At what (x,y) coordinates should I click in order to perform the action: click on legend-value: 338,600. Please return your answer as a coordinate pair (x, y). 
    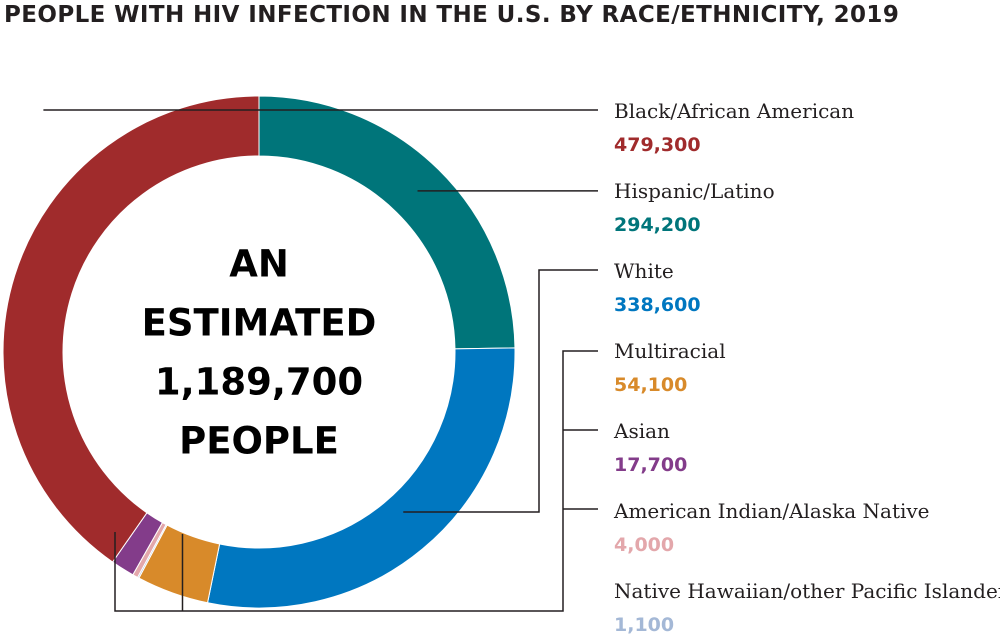
    Looking at the image, I should click on (657, 305).